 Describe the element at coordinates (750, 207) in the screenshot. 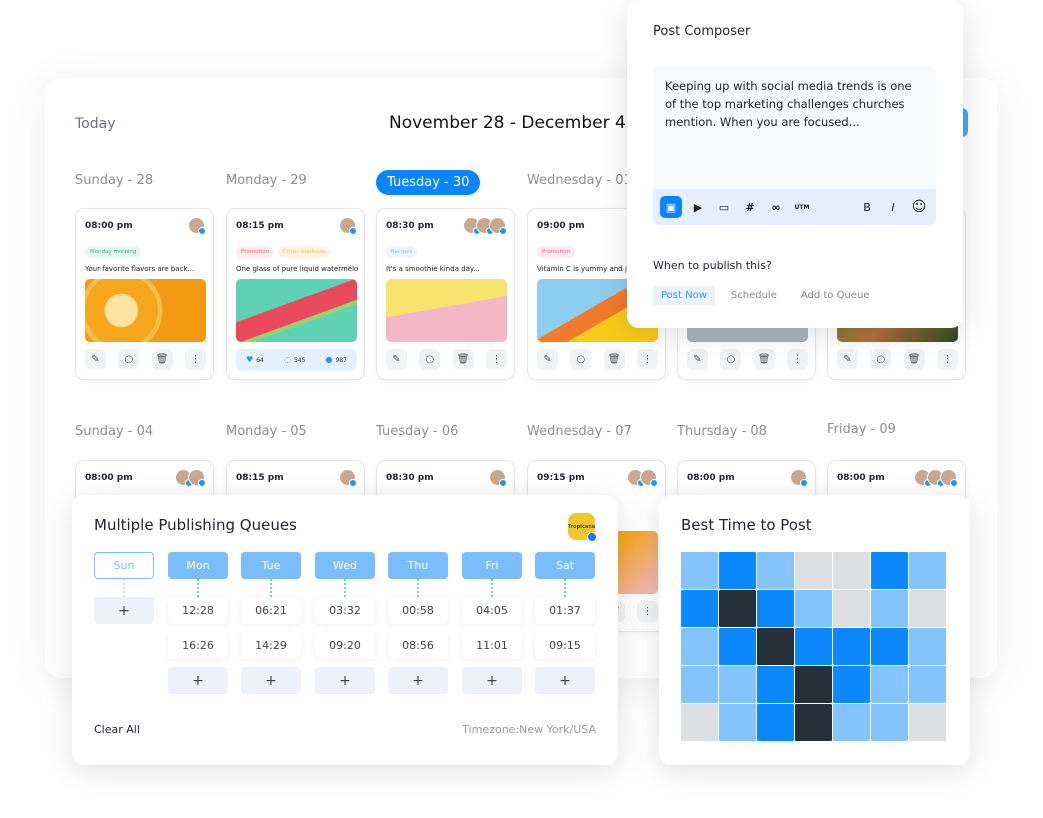

I see `hashtag-icon: #` at that location.